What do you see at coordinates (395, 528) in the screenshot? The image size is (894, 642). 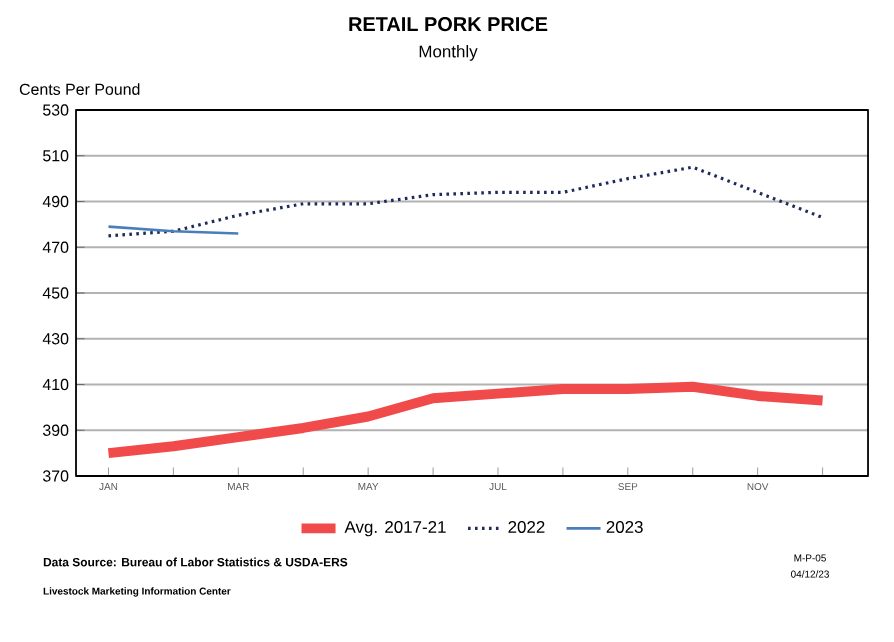 I see `legend-label: Avg. 2017-21` at bounding box center [395, 528].